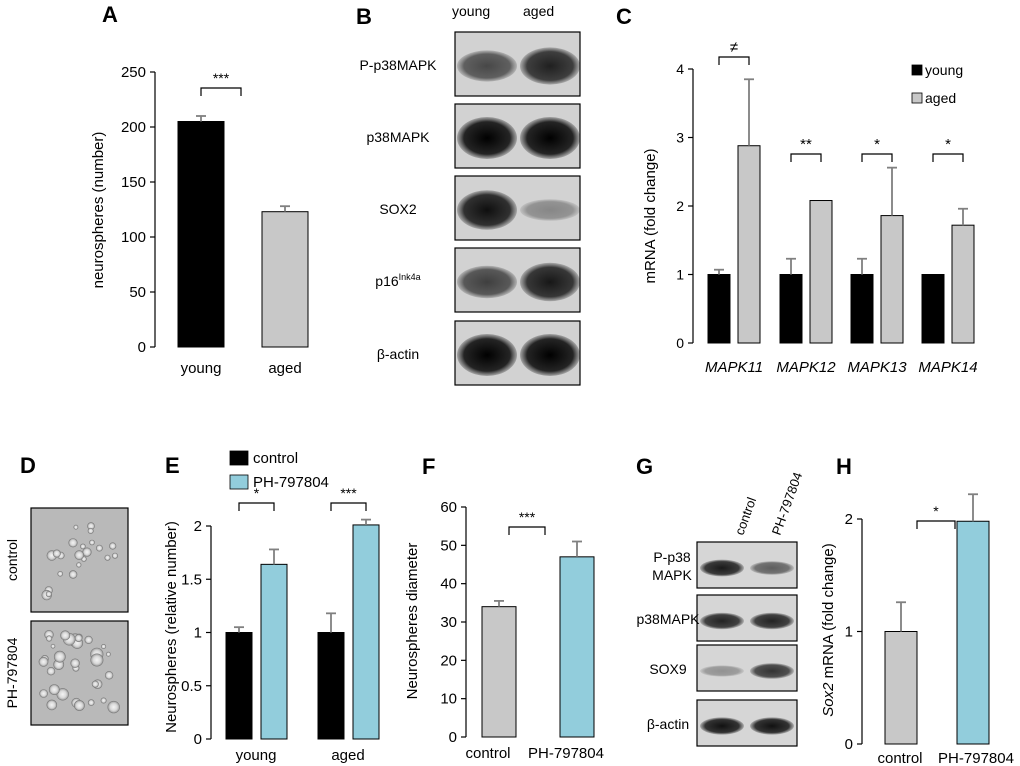 This screenshot has width=1020, height=766. What do you see at coordinates (734, 47) in the screenshot?
I see `significance-label: ≠` at bounding box center [734, 47].